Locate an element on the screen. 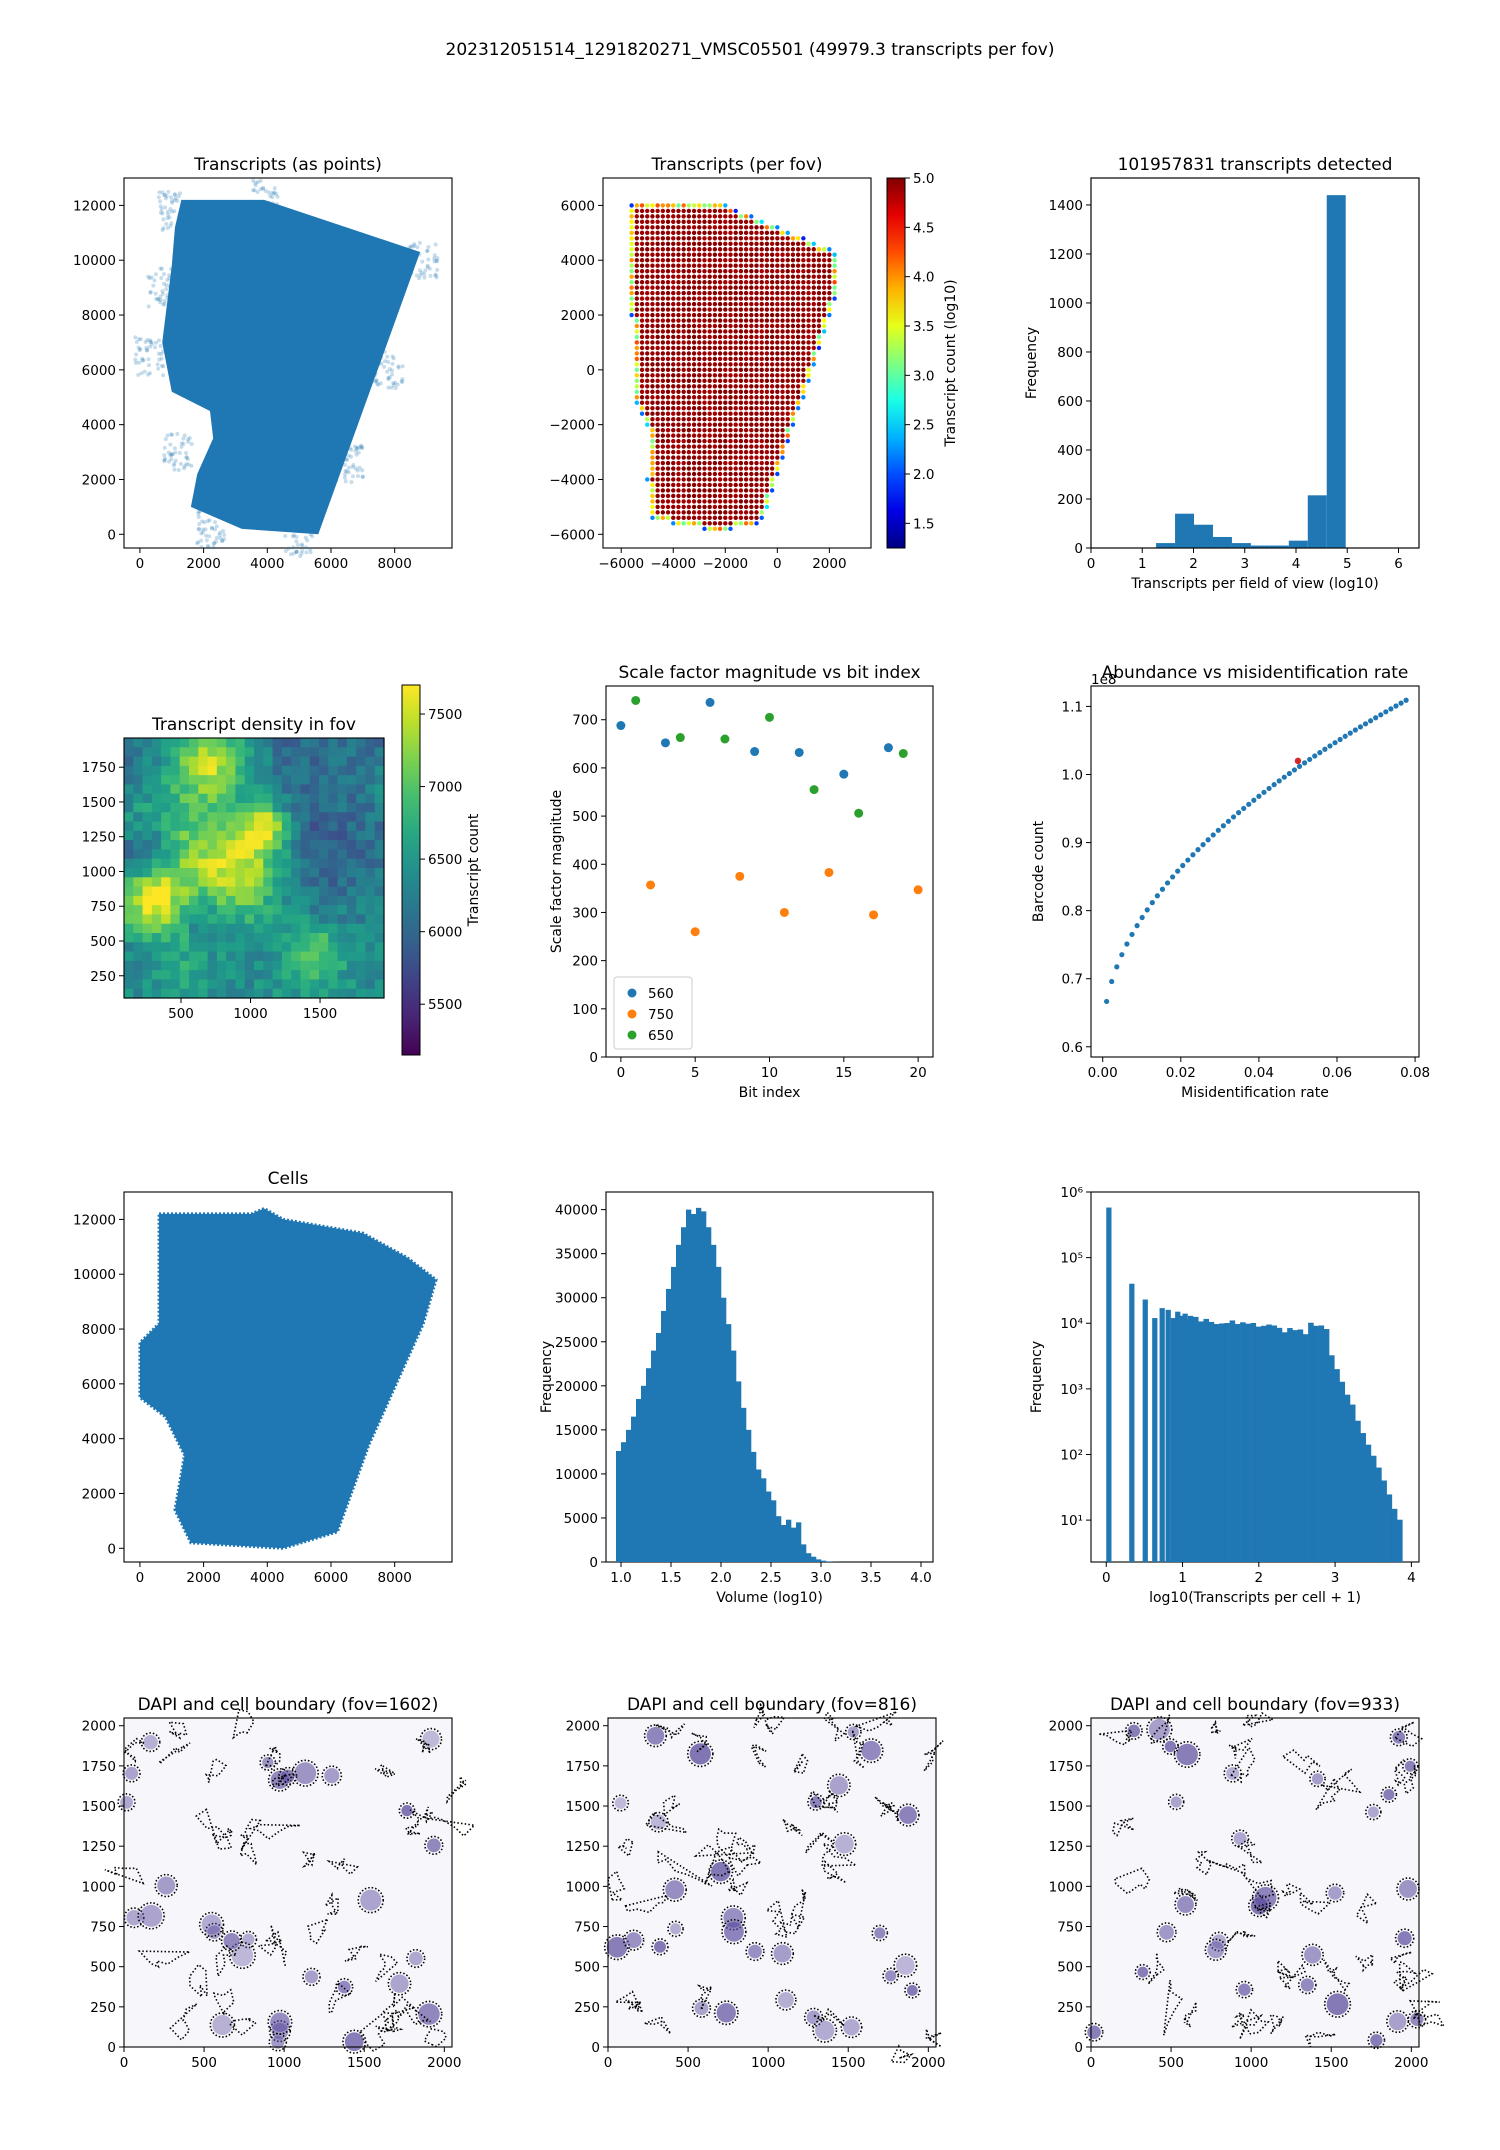  dapi-816-nucleus-boundary is located at coordinates (851, 2027).